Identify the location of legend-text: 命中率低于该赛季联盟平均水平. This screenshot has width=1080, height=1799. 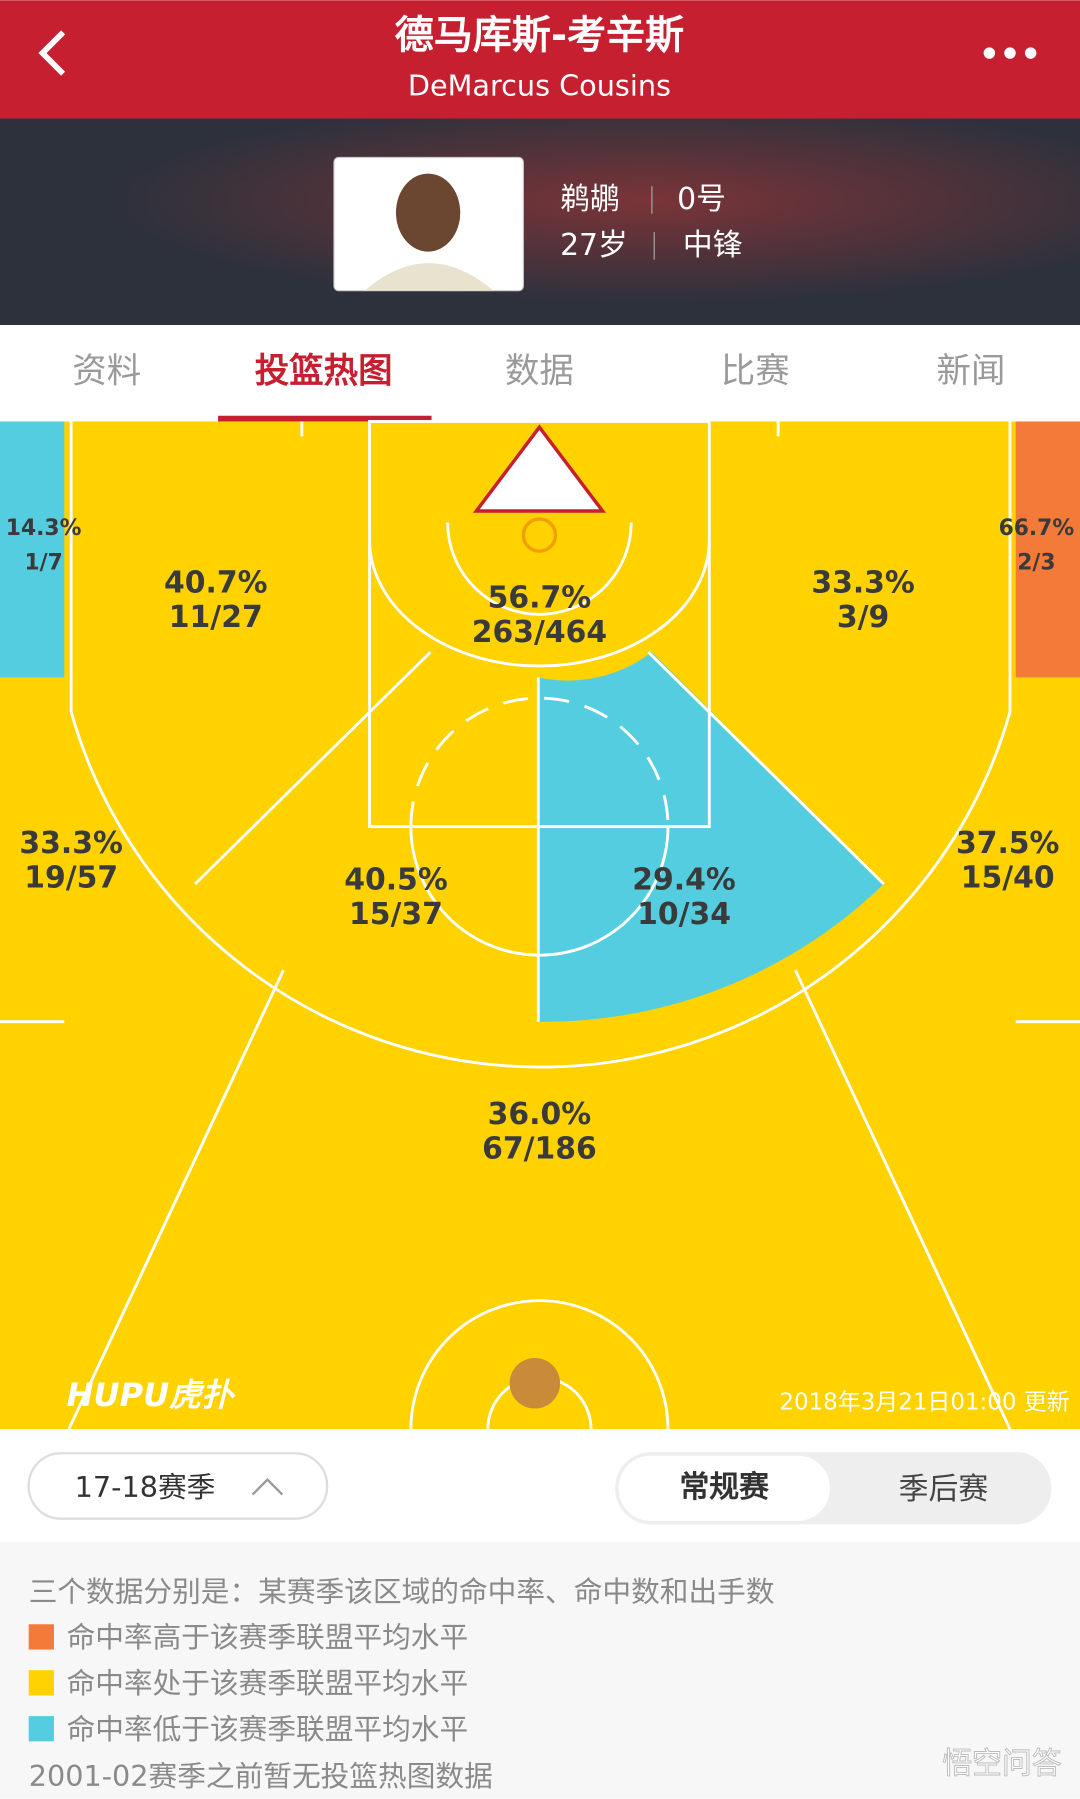
(268, 1729).